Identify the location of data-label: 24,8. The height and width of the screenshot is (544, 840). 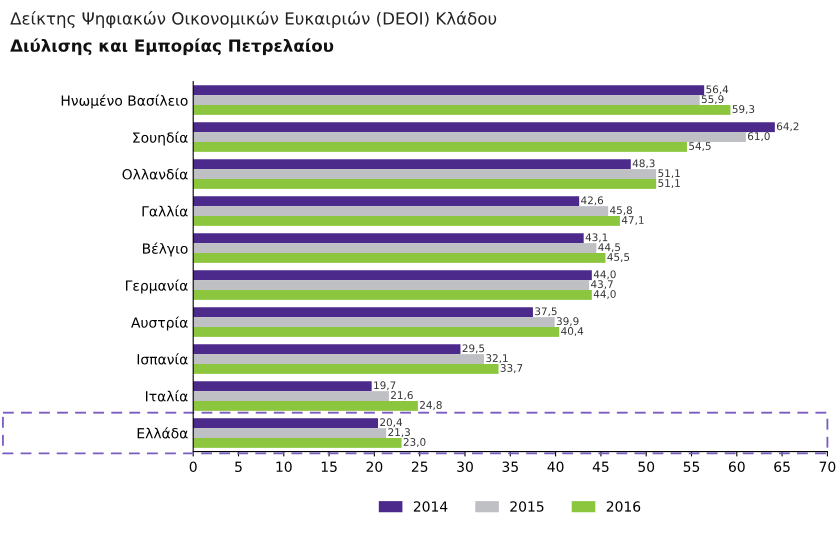
(431, 405).